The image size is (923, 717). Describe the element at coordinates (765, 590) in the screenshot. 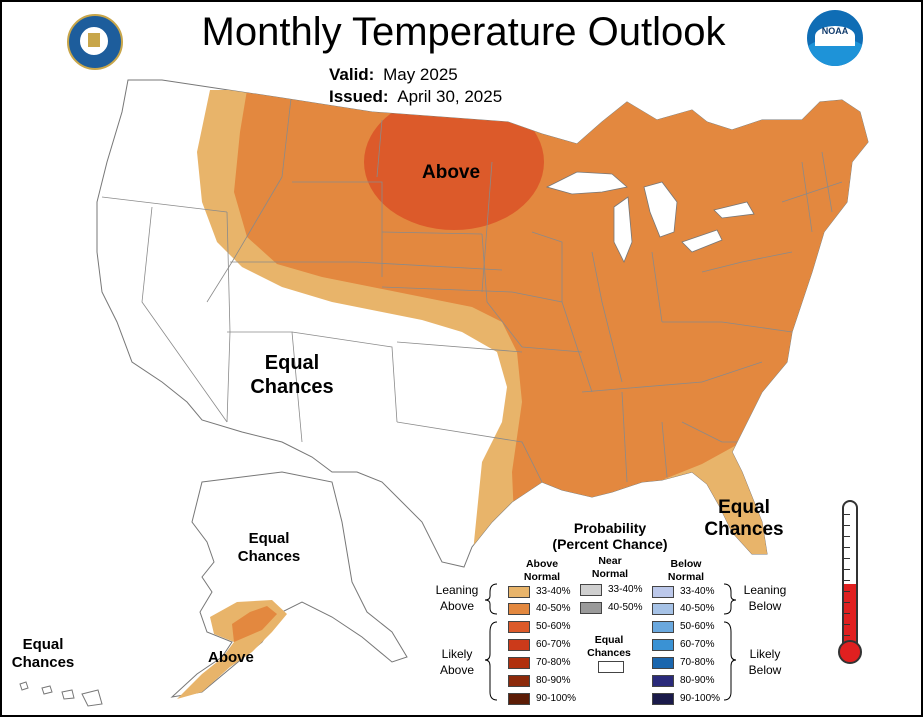

I see `leaning-below-line1: Leaning` at that location.